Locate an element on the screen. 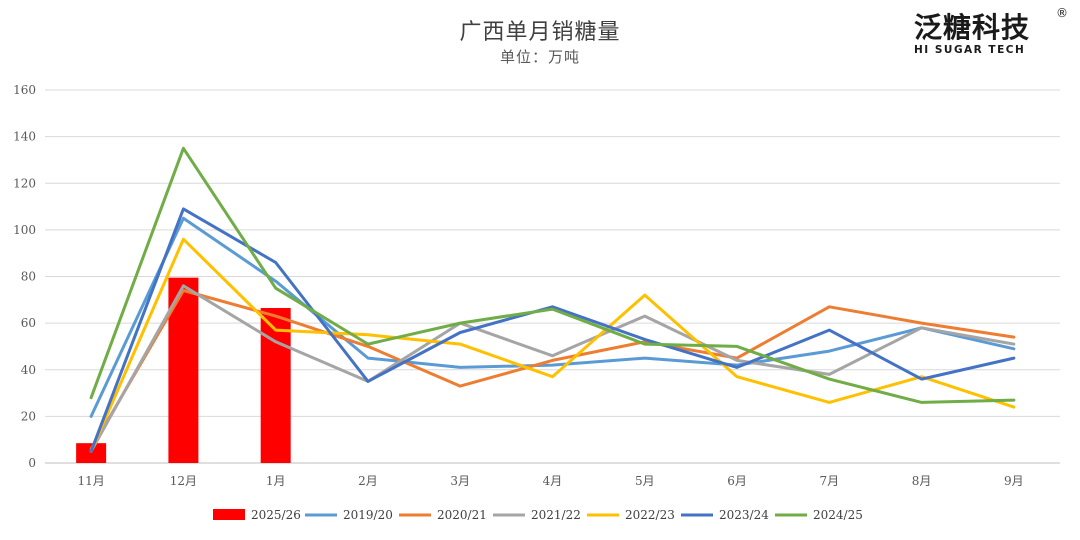 The width and height of the screenshot is (1080, 540). x-tick-label: 4月 is located at coordinates (553, 481).